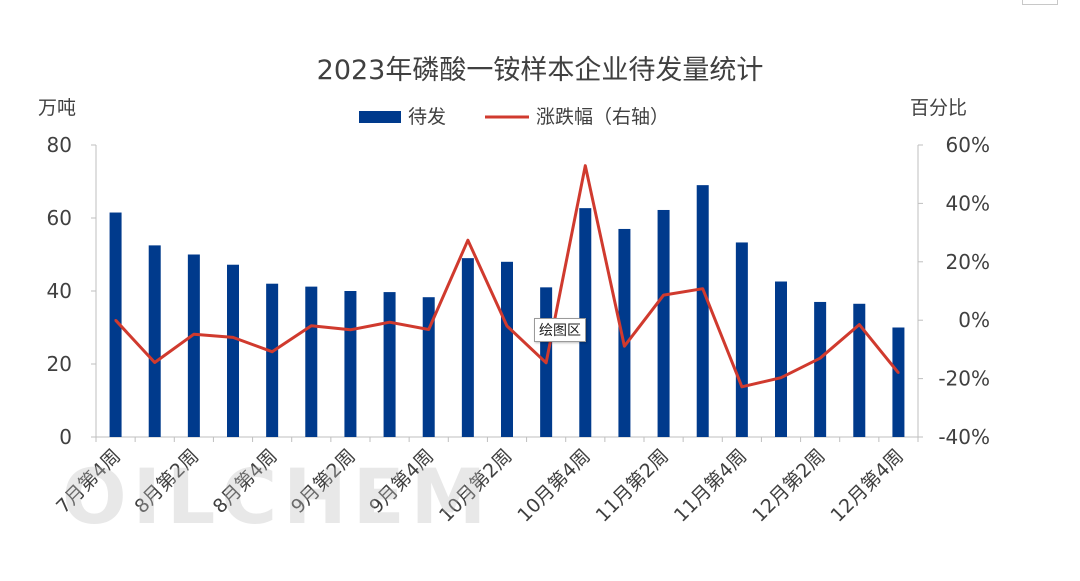 Image resolution: width=1080 pixels, height=581 pixels. I want to click on y2-axis-label: 百分比, so click(938, 108).